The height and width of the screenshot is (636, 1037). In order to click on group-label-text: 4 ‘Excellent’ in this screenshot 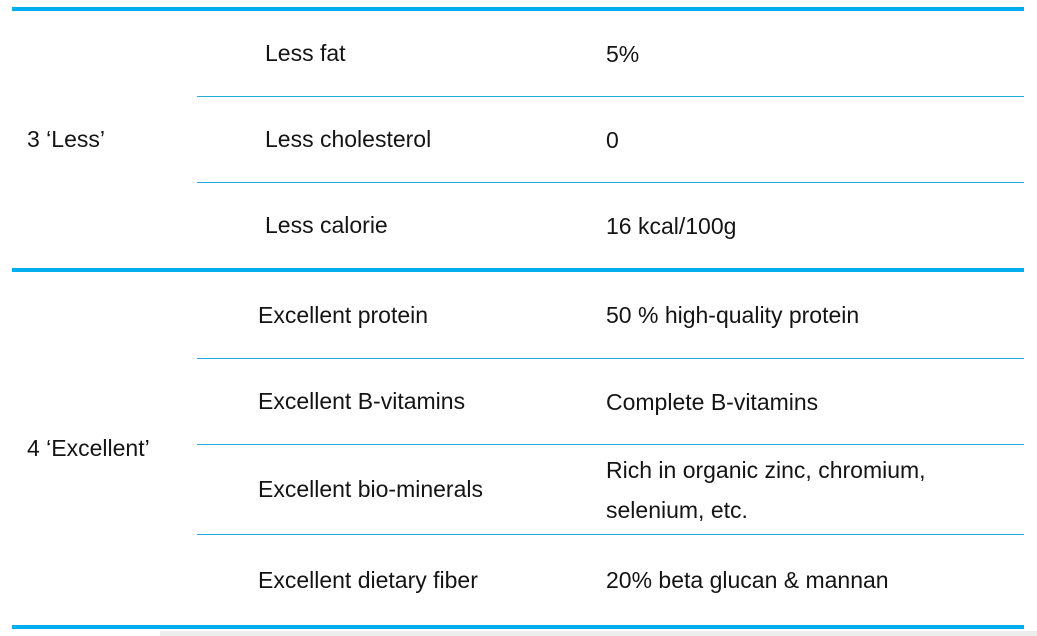, I will do `click(88, 448)`.